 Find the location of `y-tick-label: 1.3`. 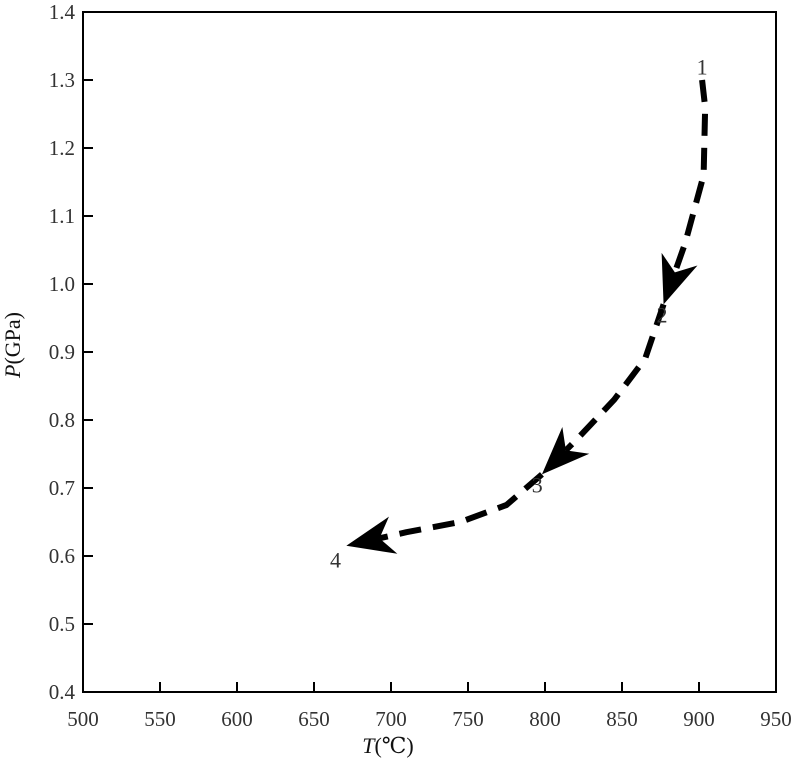

y-tick-label: 1.3 is located at coordinates (62, 80).